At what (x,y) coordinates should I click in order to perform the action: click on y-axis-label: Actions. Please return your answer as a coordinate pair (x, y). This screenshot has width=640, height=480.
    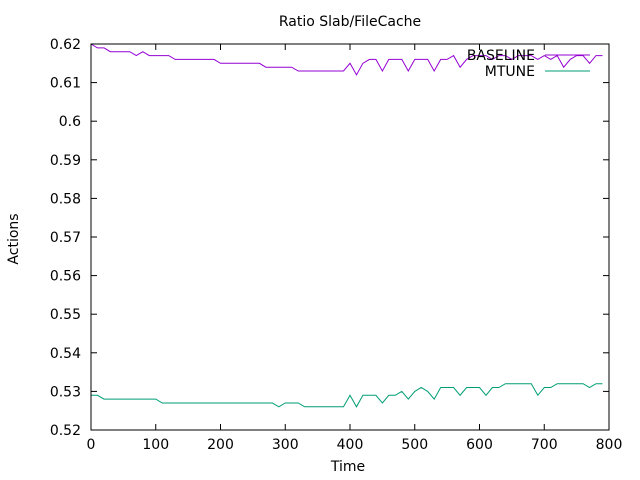
    Looking at the image, I should click on (14, 238).